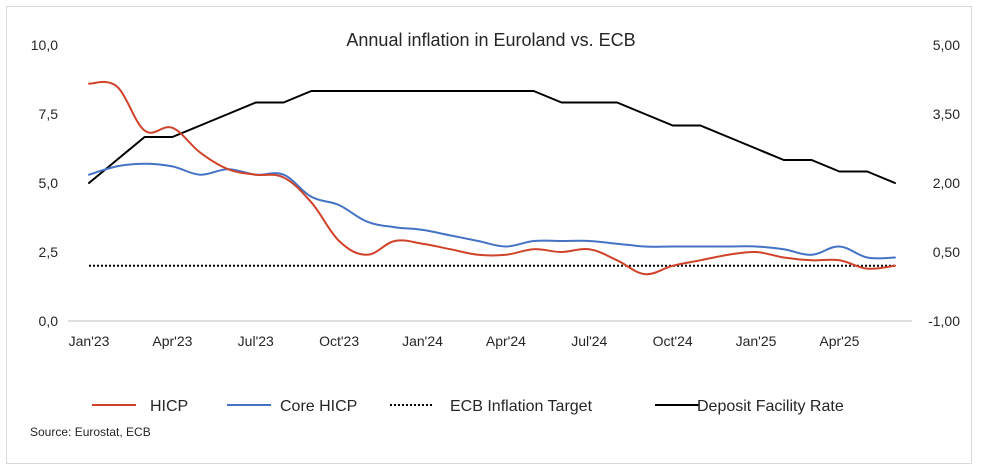  Describe the element at coordinates (589, 341) in the screenshot. I see `x-tick-label: Jul'24` at that location.